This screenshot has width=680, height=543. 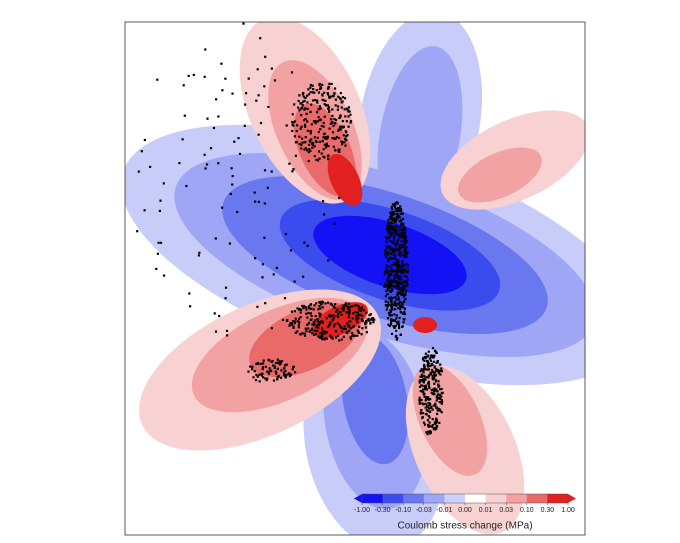 I want to click on colorbar-tick-label: -1.00, so click(x=362, y=510).